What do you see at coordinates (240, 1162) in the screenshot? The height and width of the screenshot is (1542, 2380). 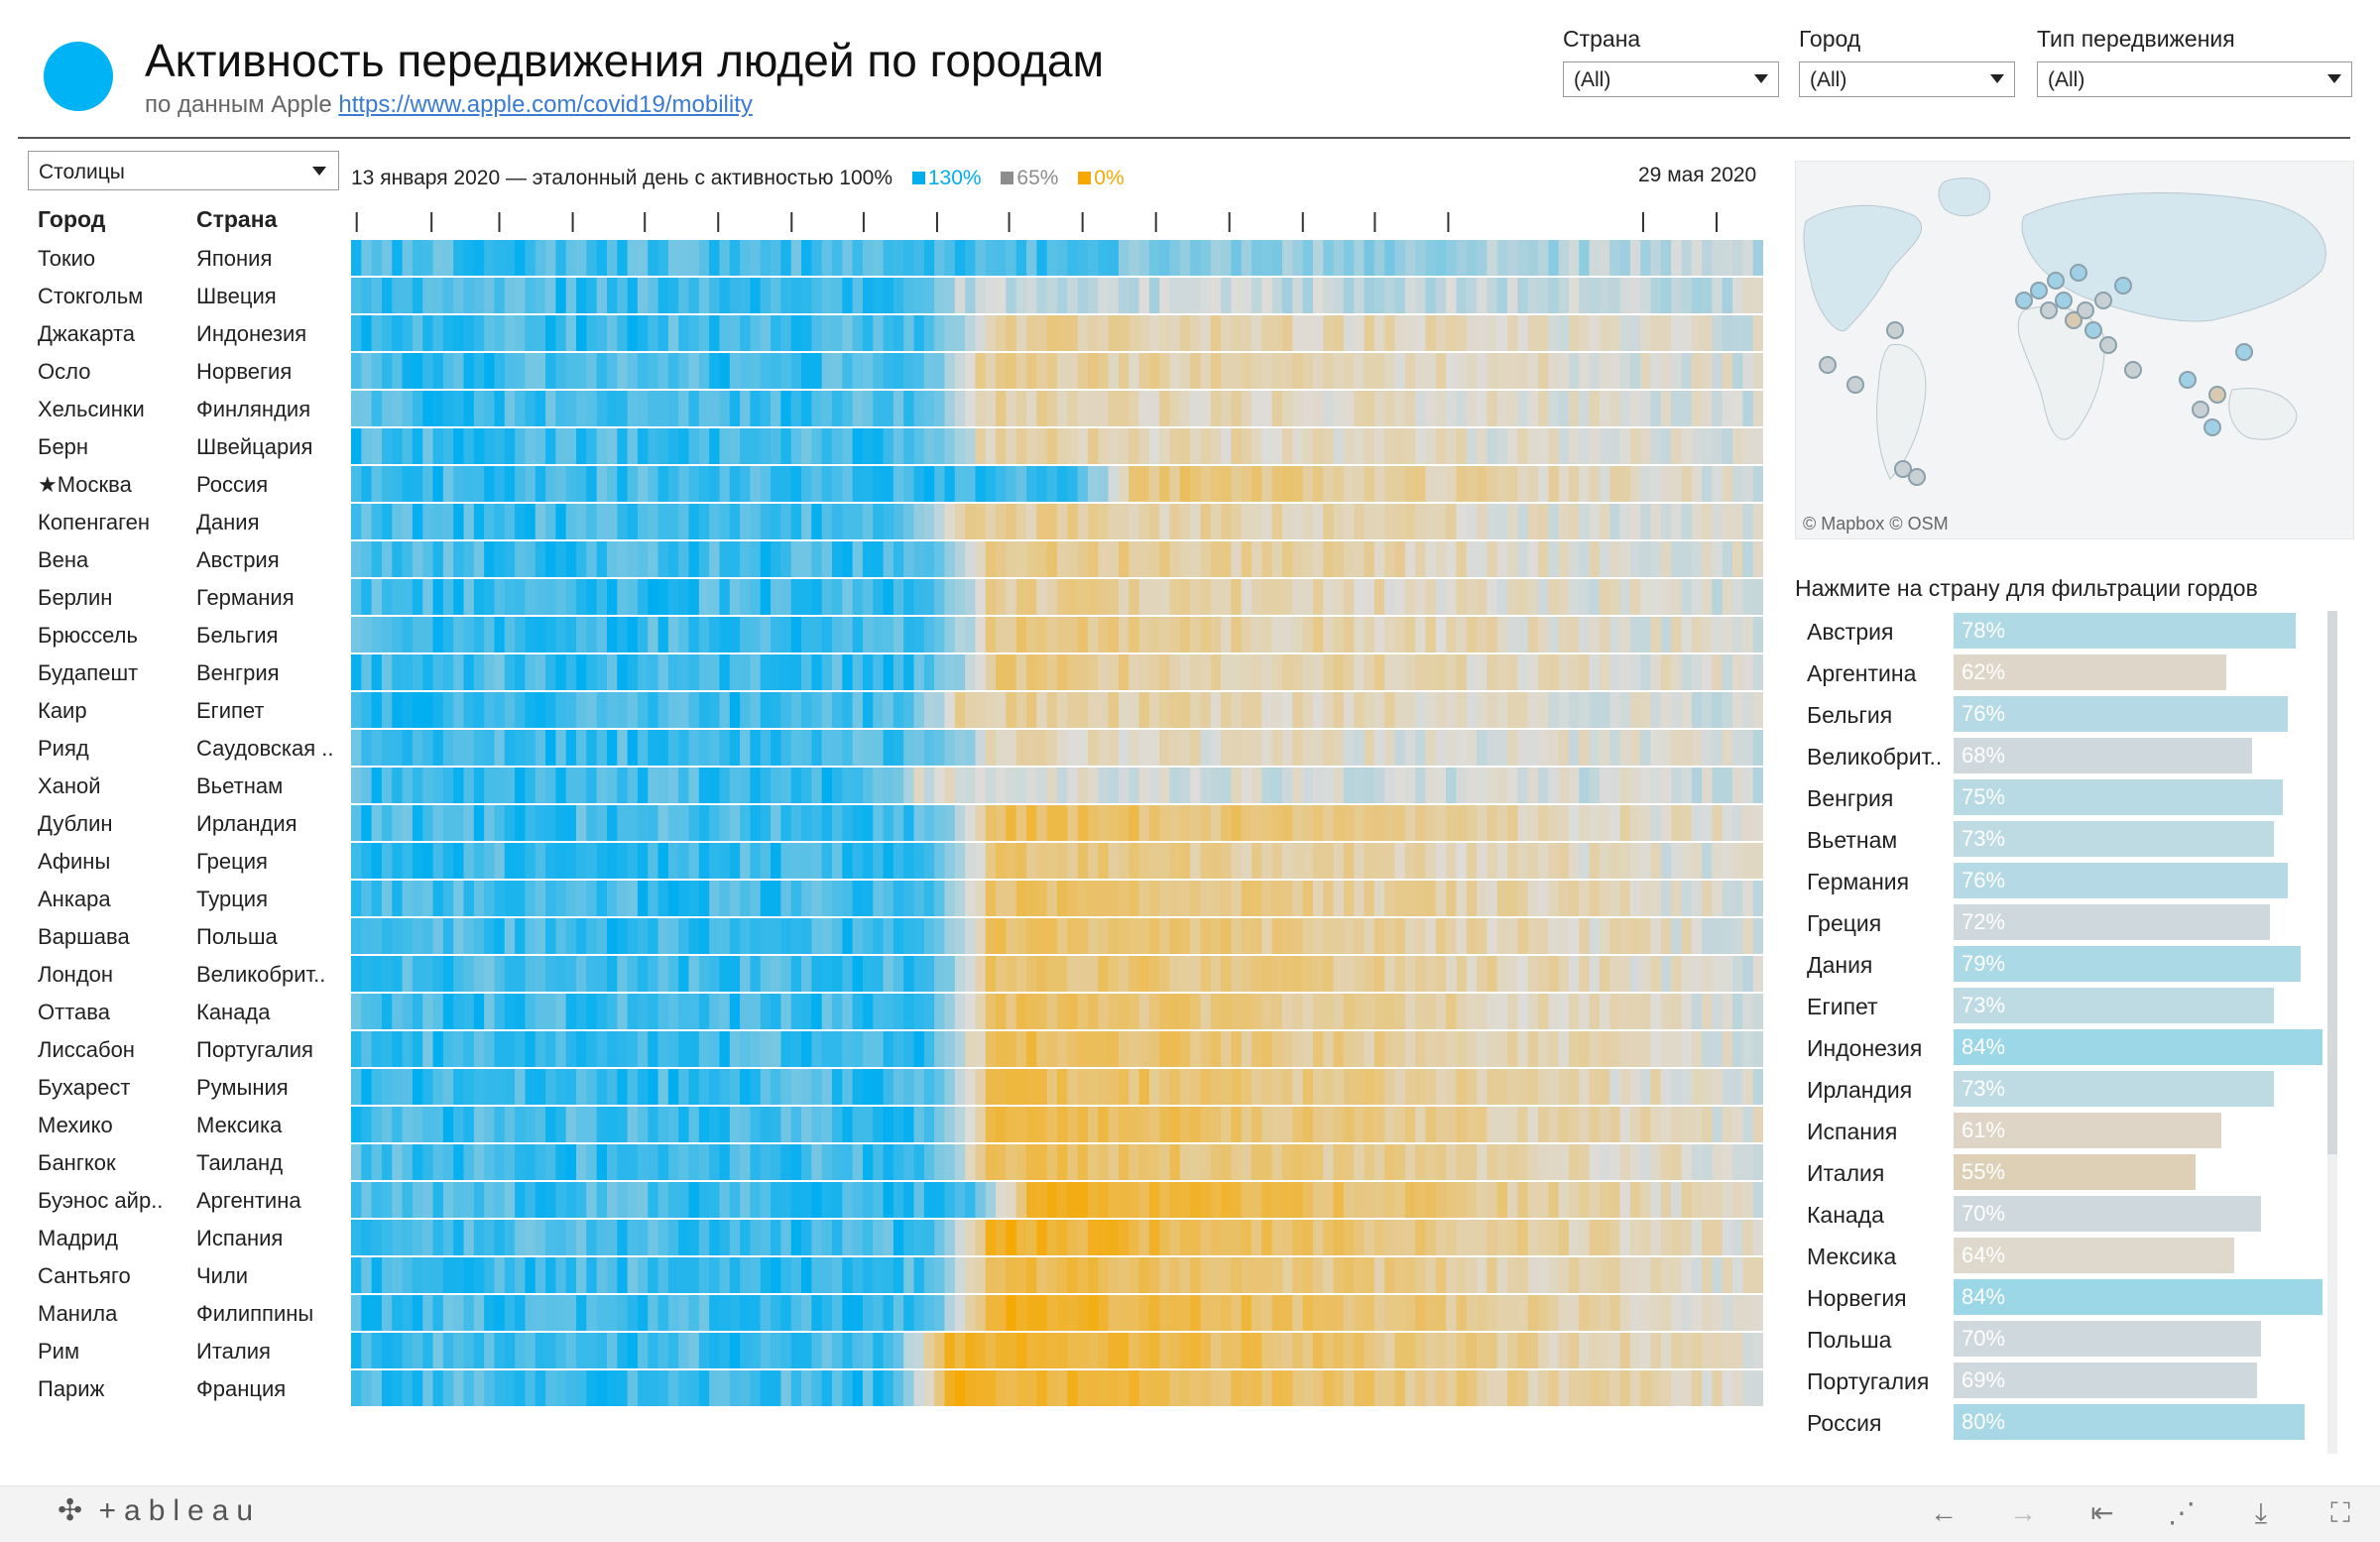 I see `row-country-label: Таиланд` at bounding box center [240, 1162].